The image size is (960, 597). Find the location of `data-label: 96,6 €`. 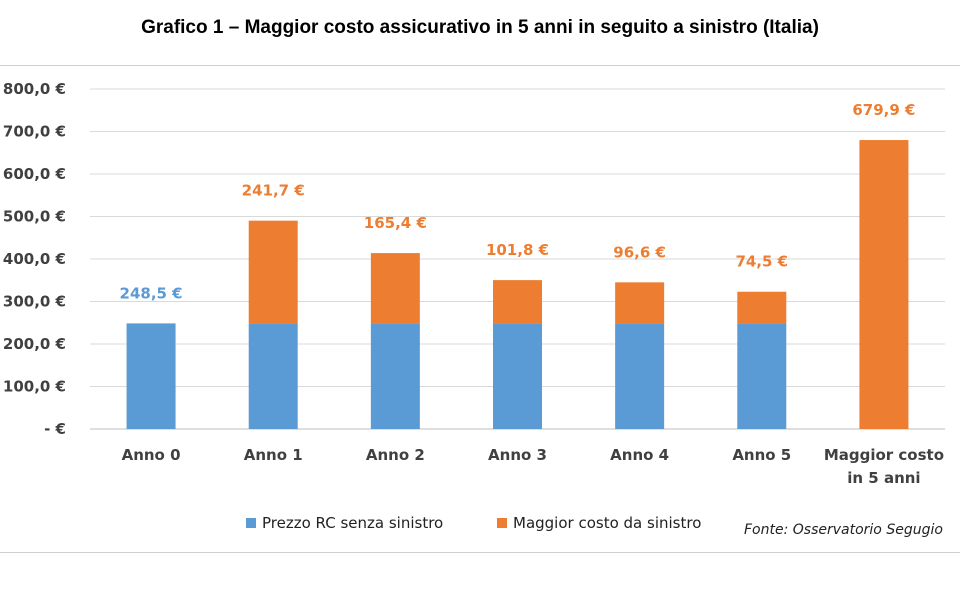

data-label: 96,6 € is located at coordinates (639, 252).